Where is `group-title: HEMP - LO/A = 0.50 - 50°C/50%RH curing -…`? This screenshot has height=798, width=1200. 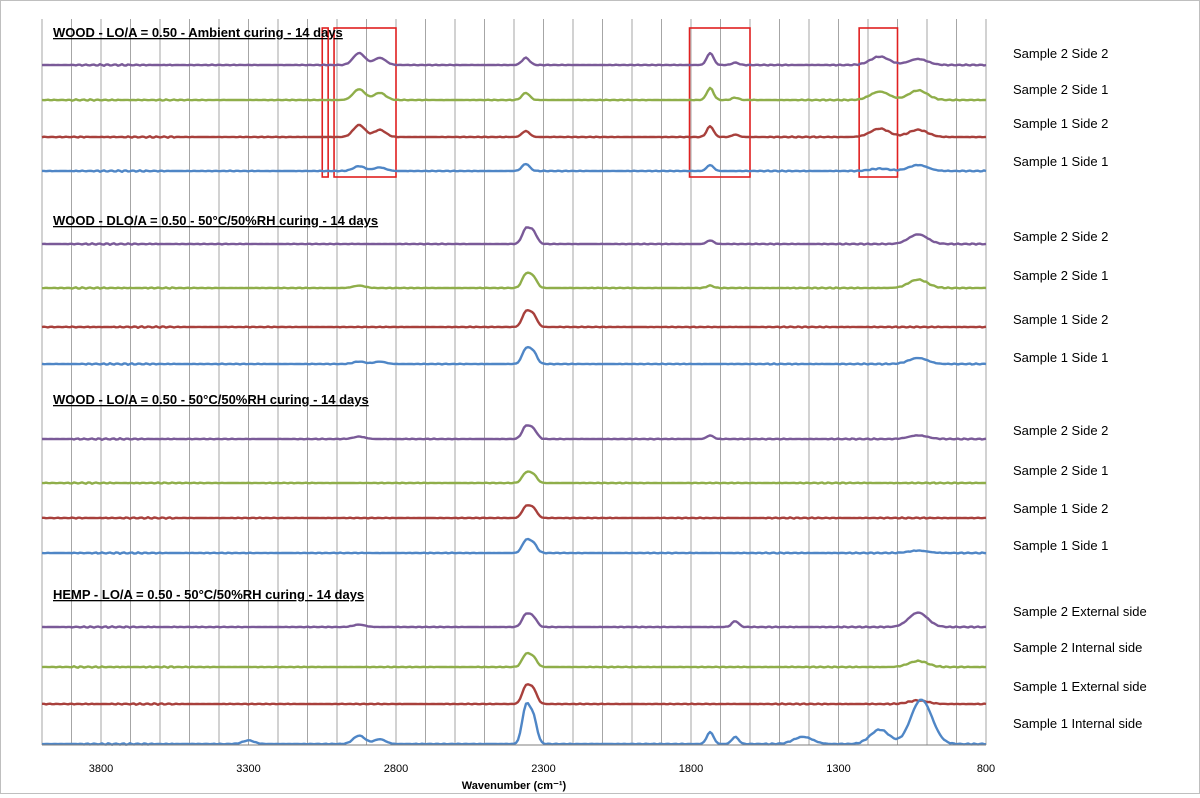
group-title: HEMP - LO/A = 0.50 - 50°C/50%RH curing -… is located at coordinates (208, 594).